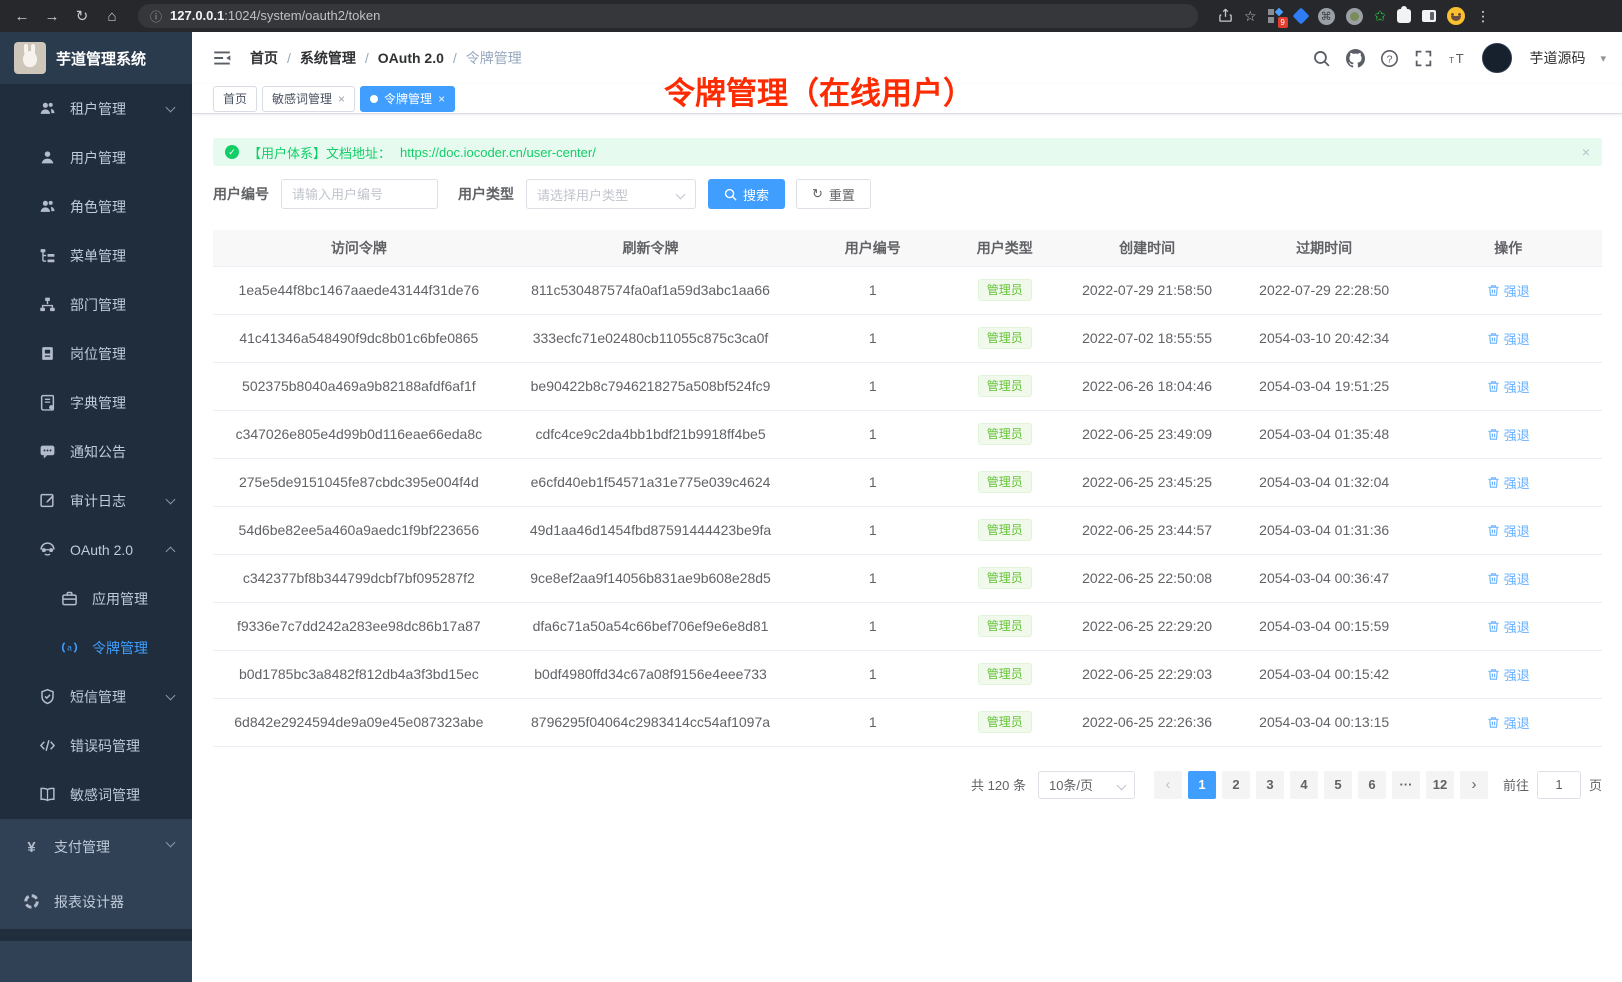 This screenshot has width=1622, height=982. Describe the element at coordinates (907, 248) in the screenshot. I see `table-header-row: 访问令牌 刷新令牌 用户编号 用户类型 创建时间 过期时间 操作` at that location.